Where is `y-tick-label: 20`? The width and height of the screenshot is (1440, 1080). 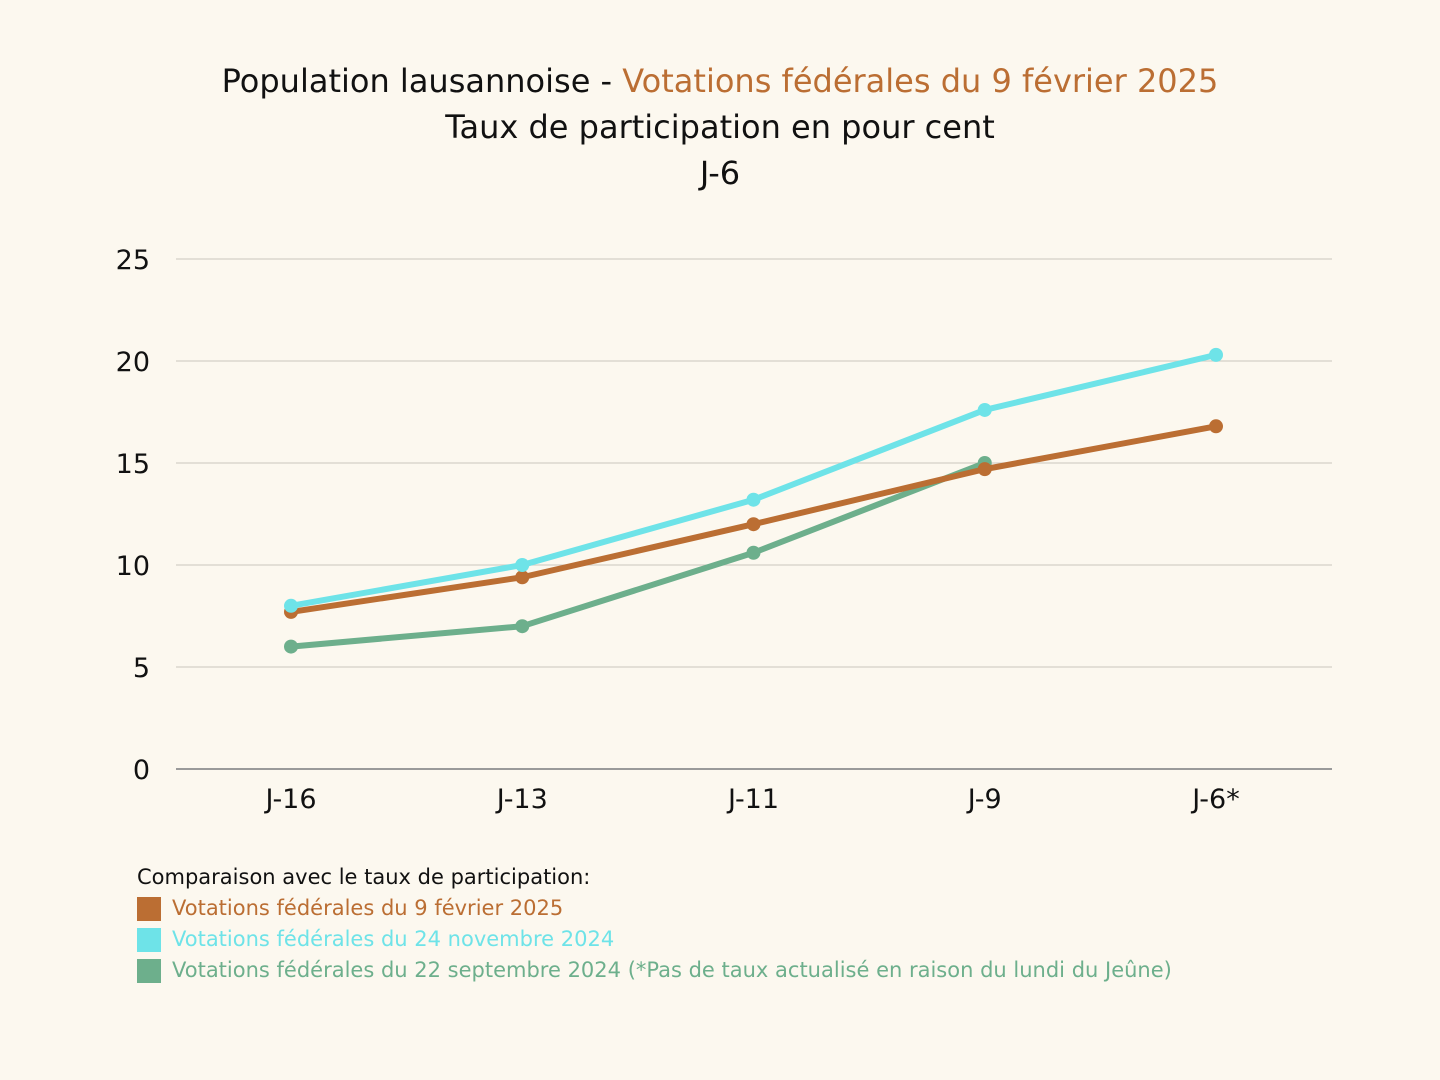 y-tick-label: 20 is located at coordinates (133, 362).